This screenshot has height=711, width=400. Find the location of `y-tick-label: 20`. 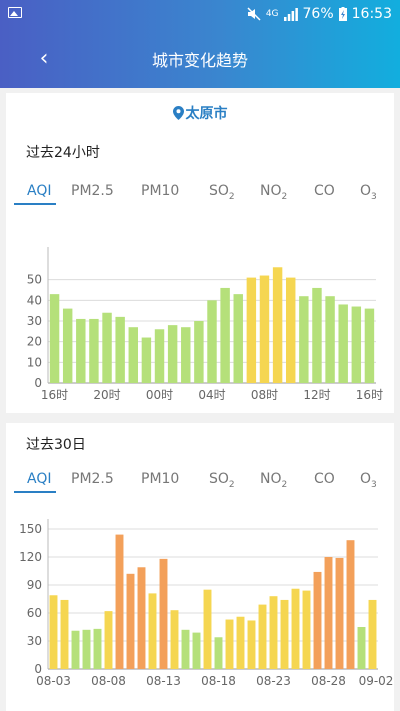

y-tick-label: 20 is located at coordinates (34, 342).